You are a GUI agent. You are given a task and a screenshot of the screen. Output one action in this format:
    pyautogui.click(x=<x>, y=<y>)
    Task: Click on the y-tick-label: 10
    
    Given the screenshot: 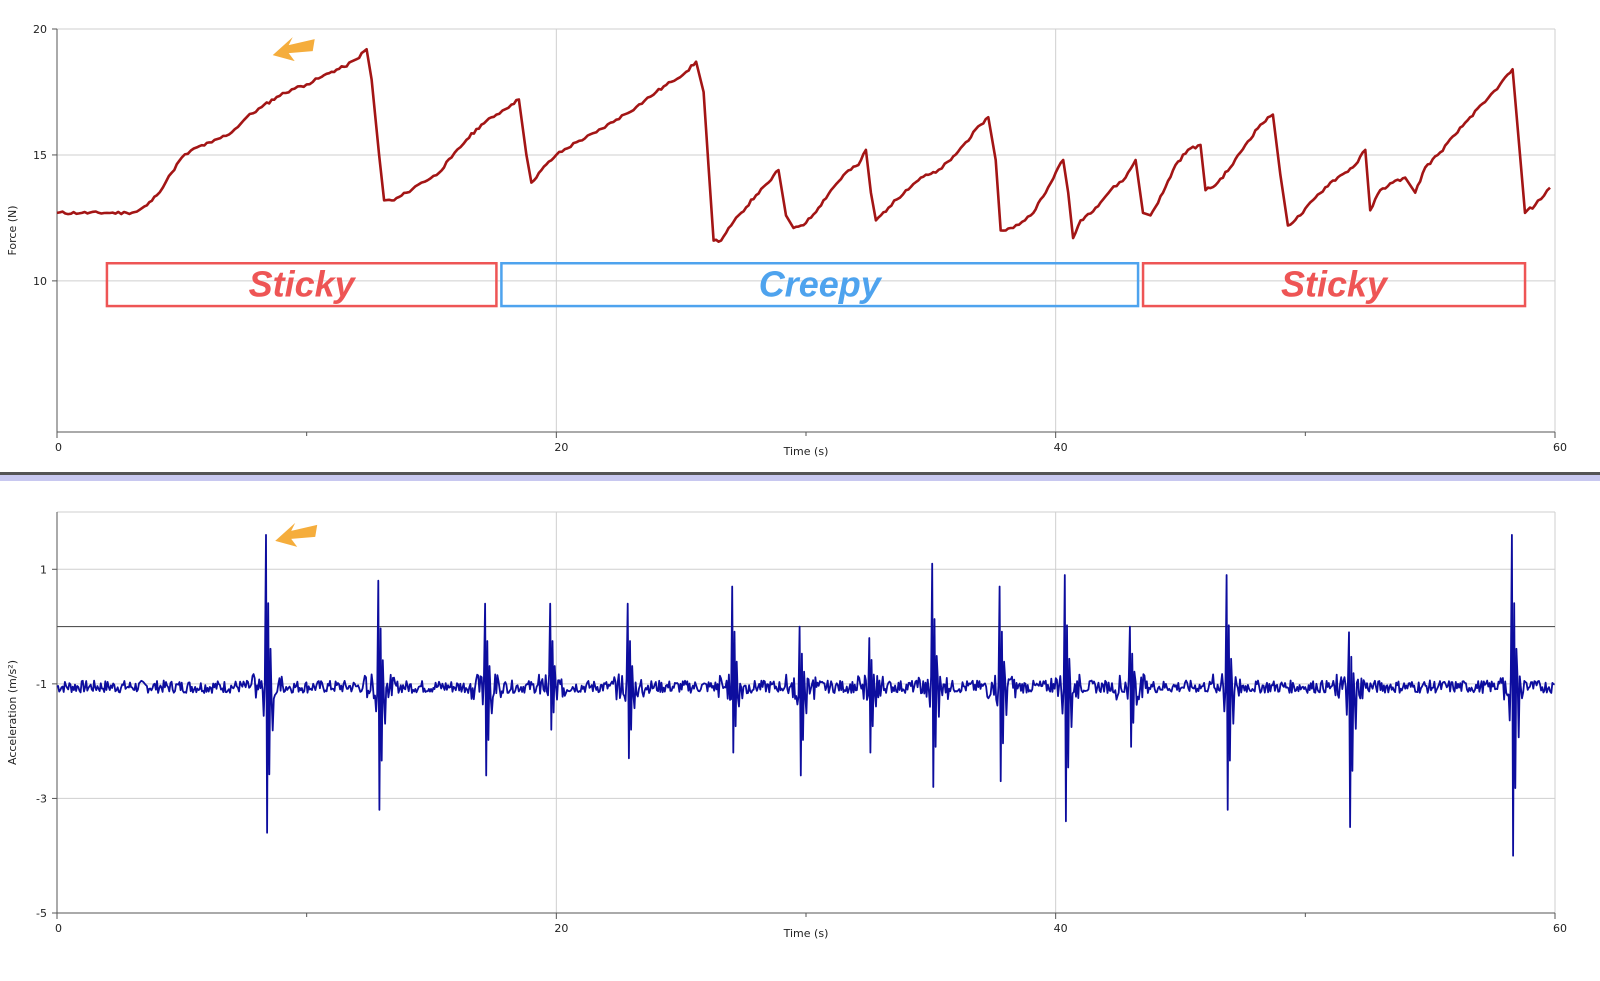 What is the action you would take?
    pyautogui.click(x=40, y=281)
    